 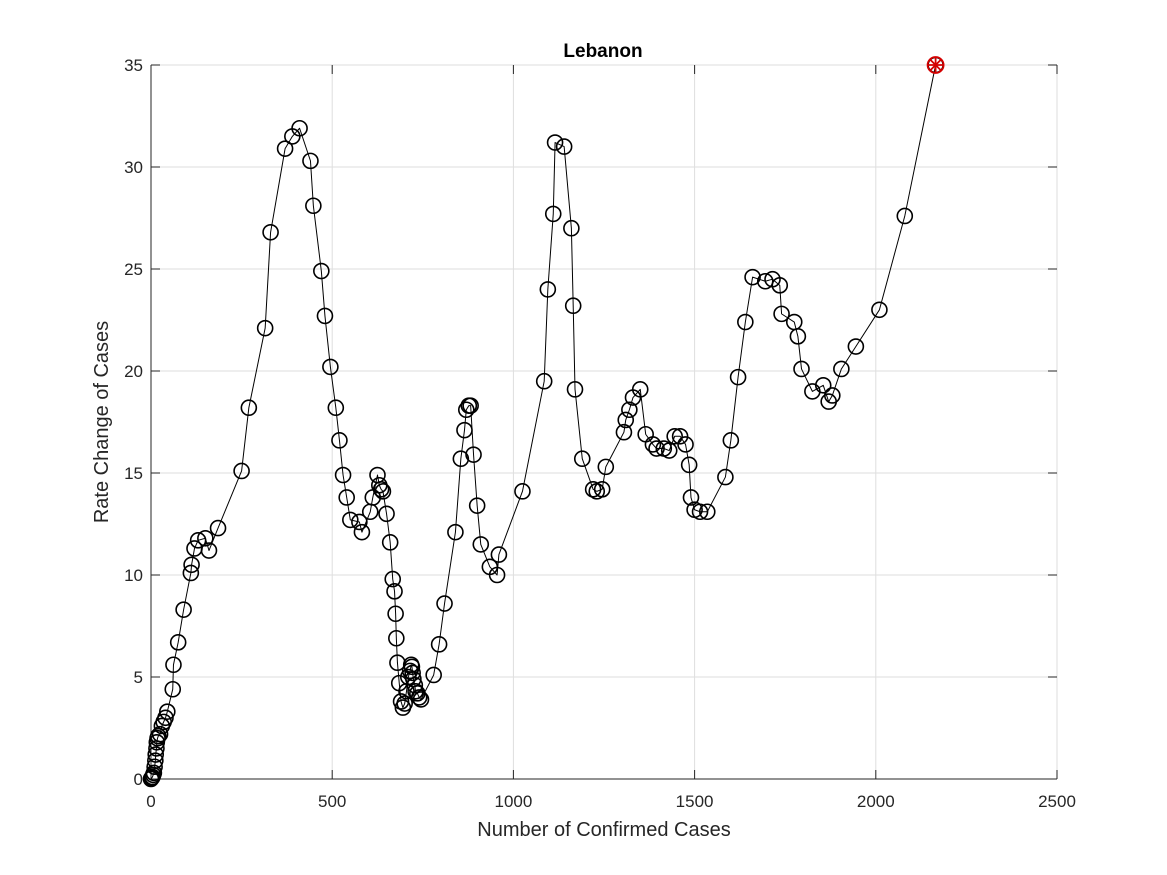 What do you see at coordinates (133, 65) in the screenshot?
I see `y-tick-label: 35` at bounding box center [133, 65].